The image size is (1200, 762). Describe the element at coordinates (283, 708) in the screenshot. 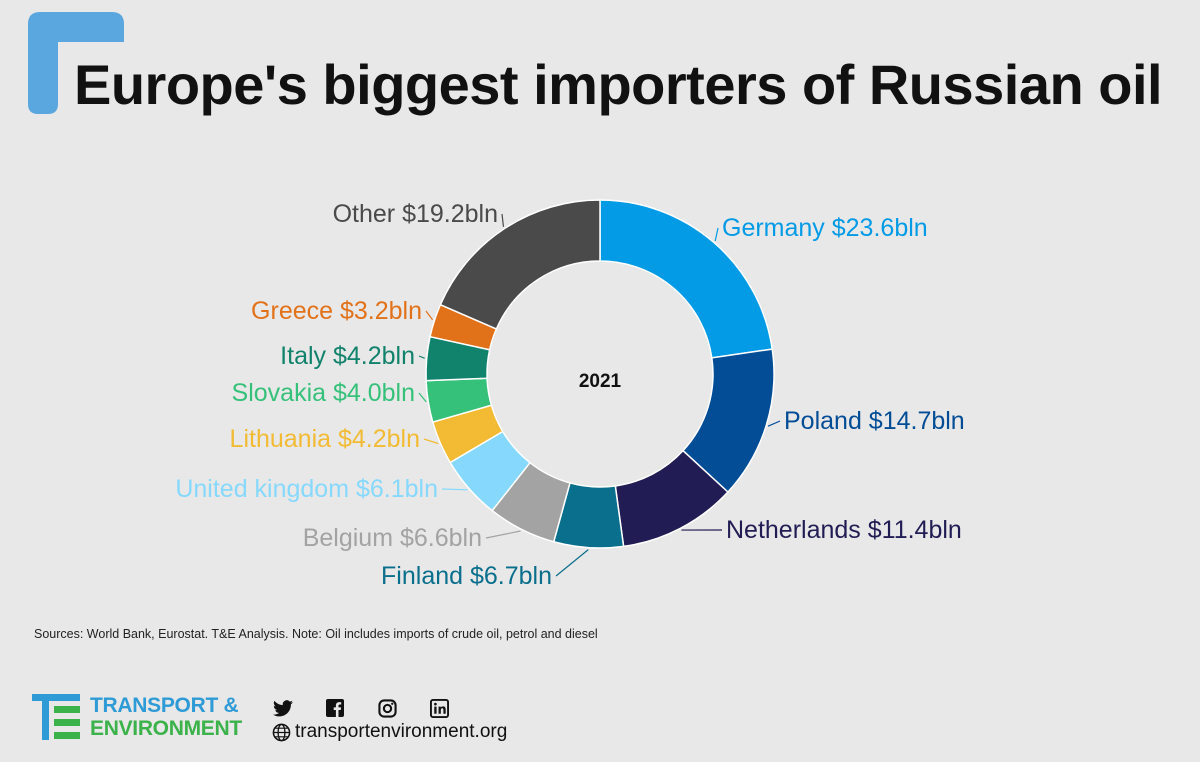

I see `twitter-icon` at that location.